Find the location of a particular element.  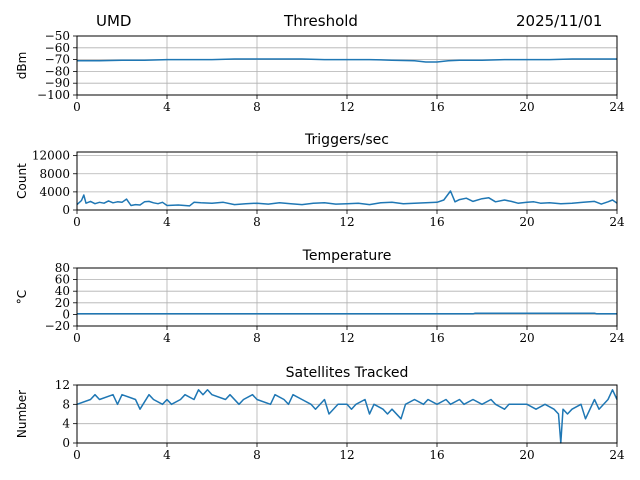

y-tick-label: 40 is located at coordinates (62, 291).